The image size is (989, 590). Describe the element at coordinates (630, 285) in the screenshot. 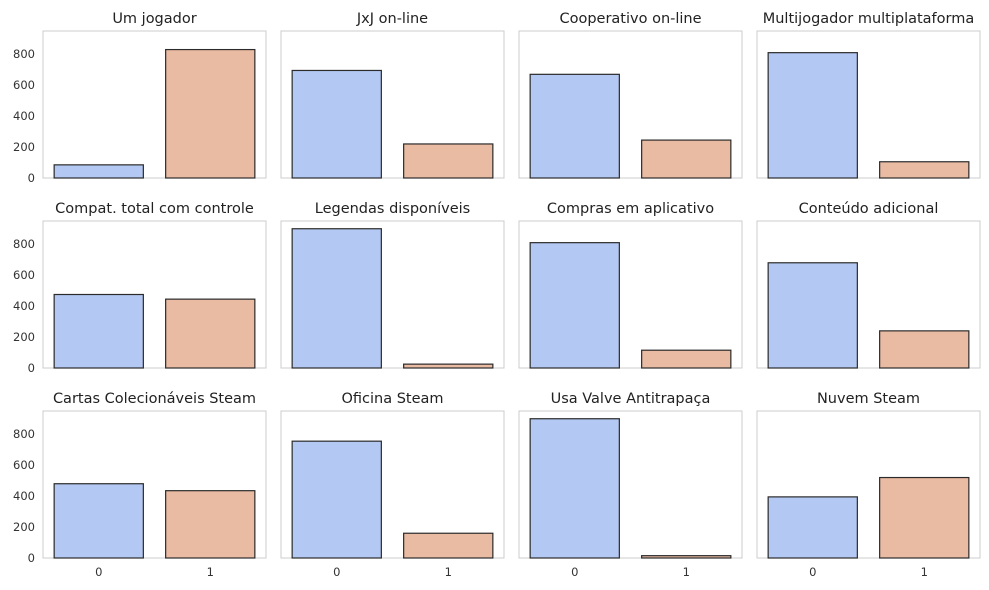

I see `panel-7: Compras em aplicativo` at that location.